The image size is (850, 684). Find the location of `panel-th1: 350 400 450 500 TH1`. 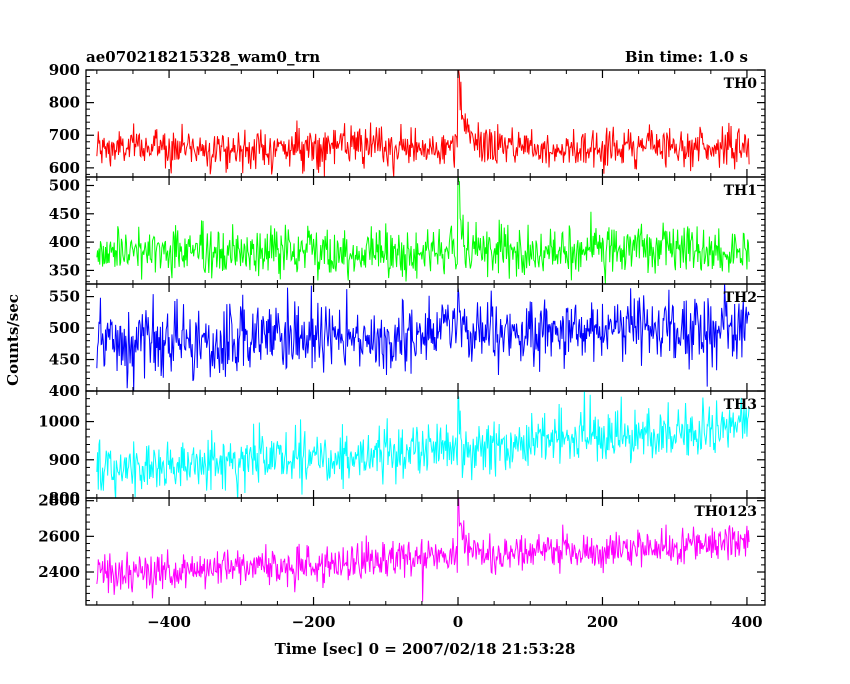

panel-th1: 350 400 450 500 TH1 is located at coordinates (407, 230).